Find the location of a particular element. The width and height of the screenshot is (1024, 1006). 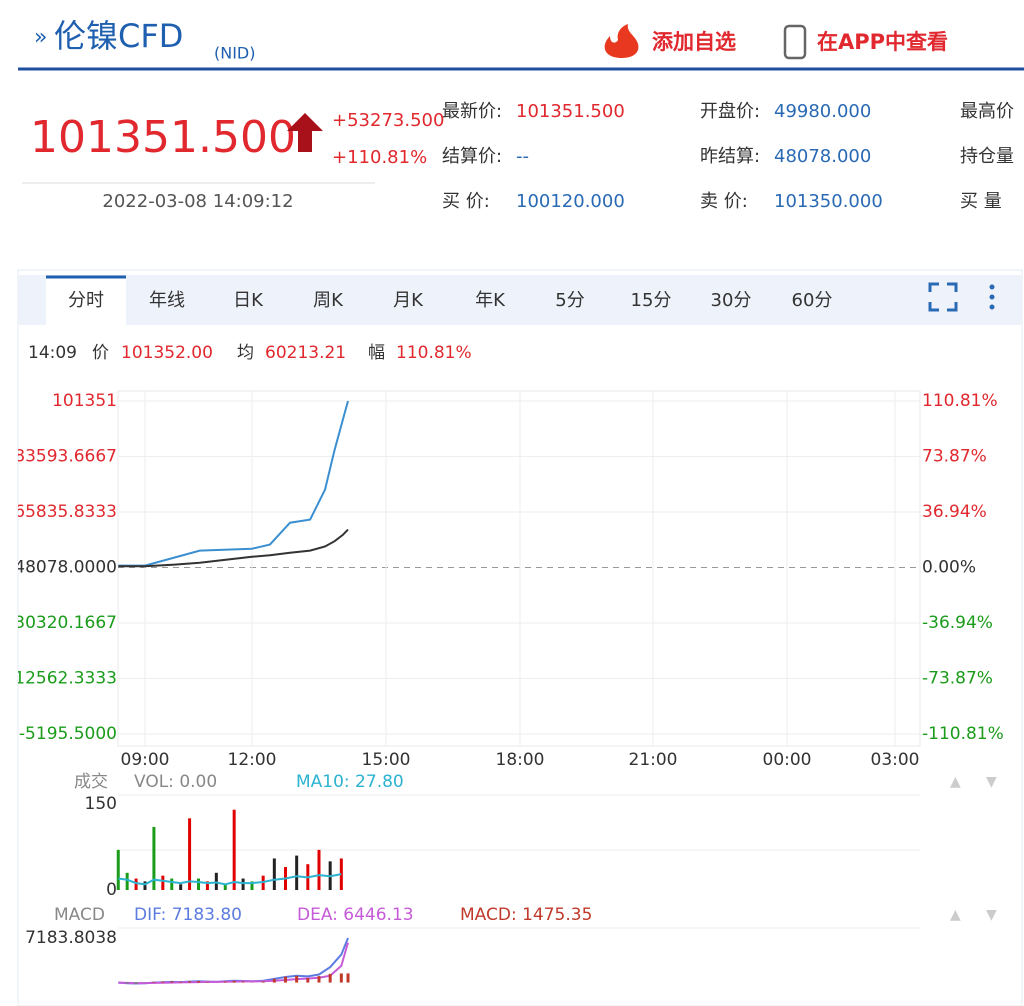

field-label: 卖 价: is located at coordinates (724, 201).